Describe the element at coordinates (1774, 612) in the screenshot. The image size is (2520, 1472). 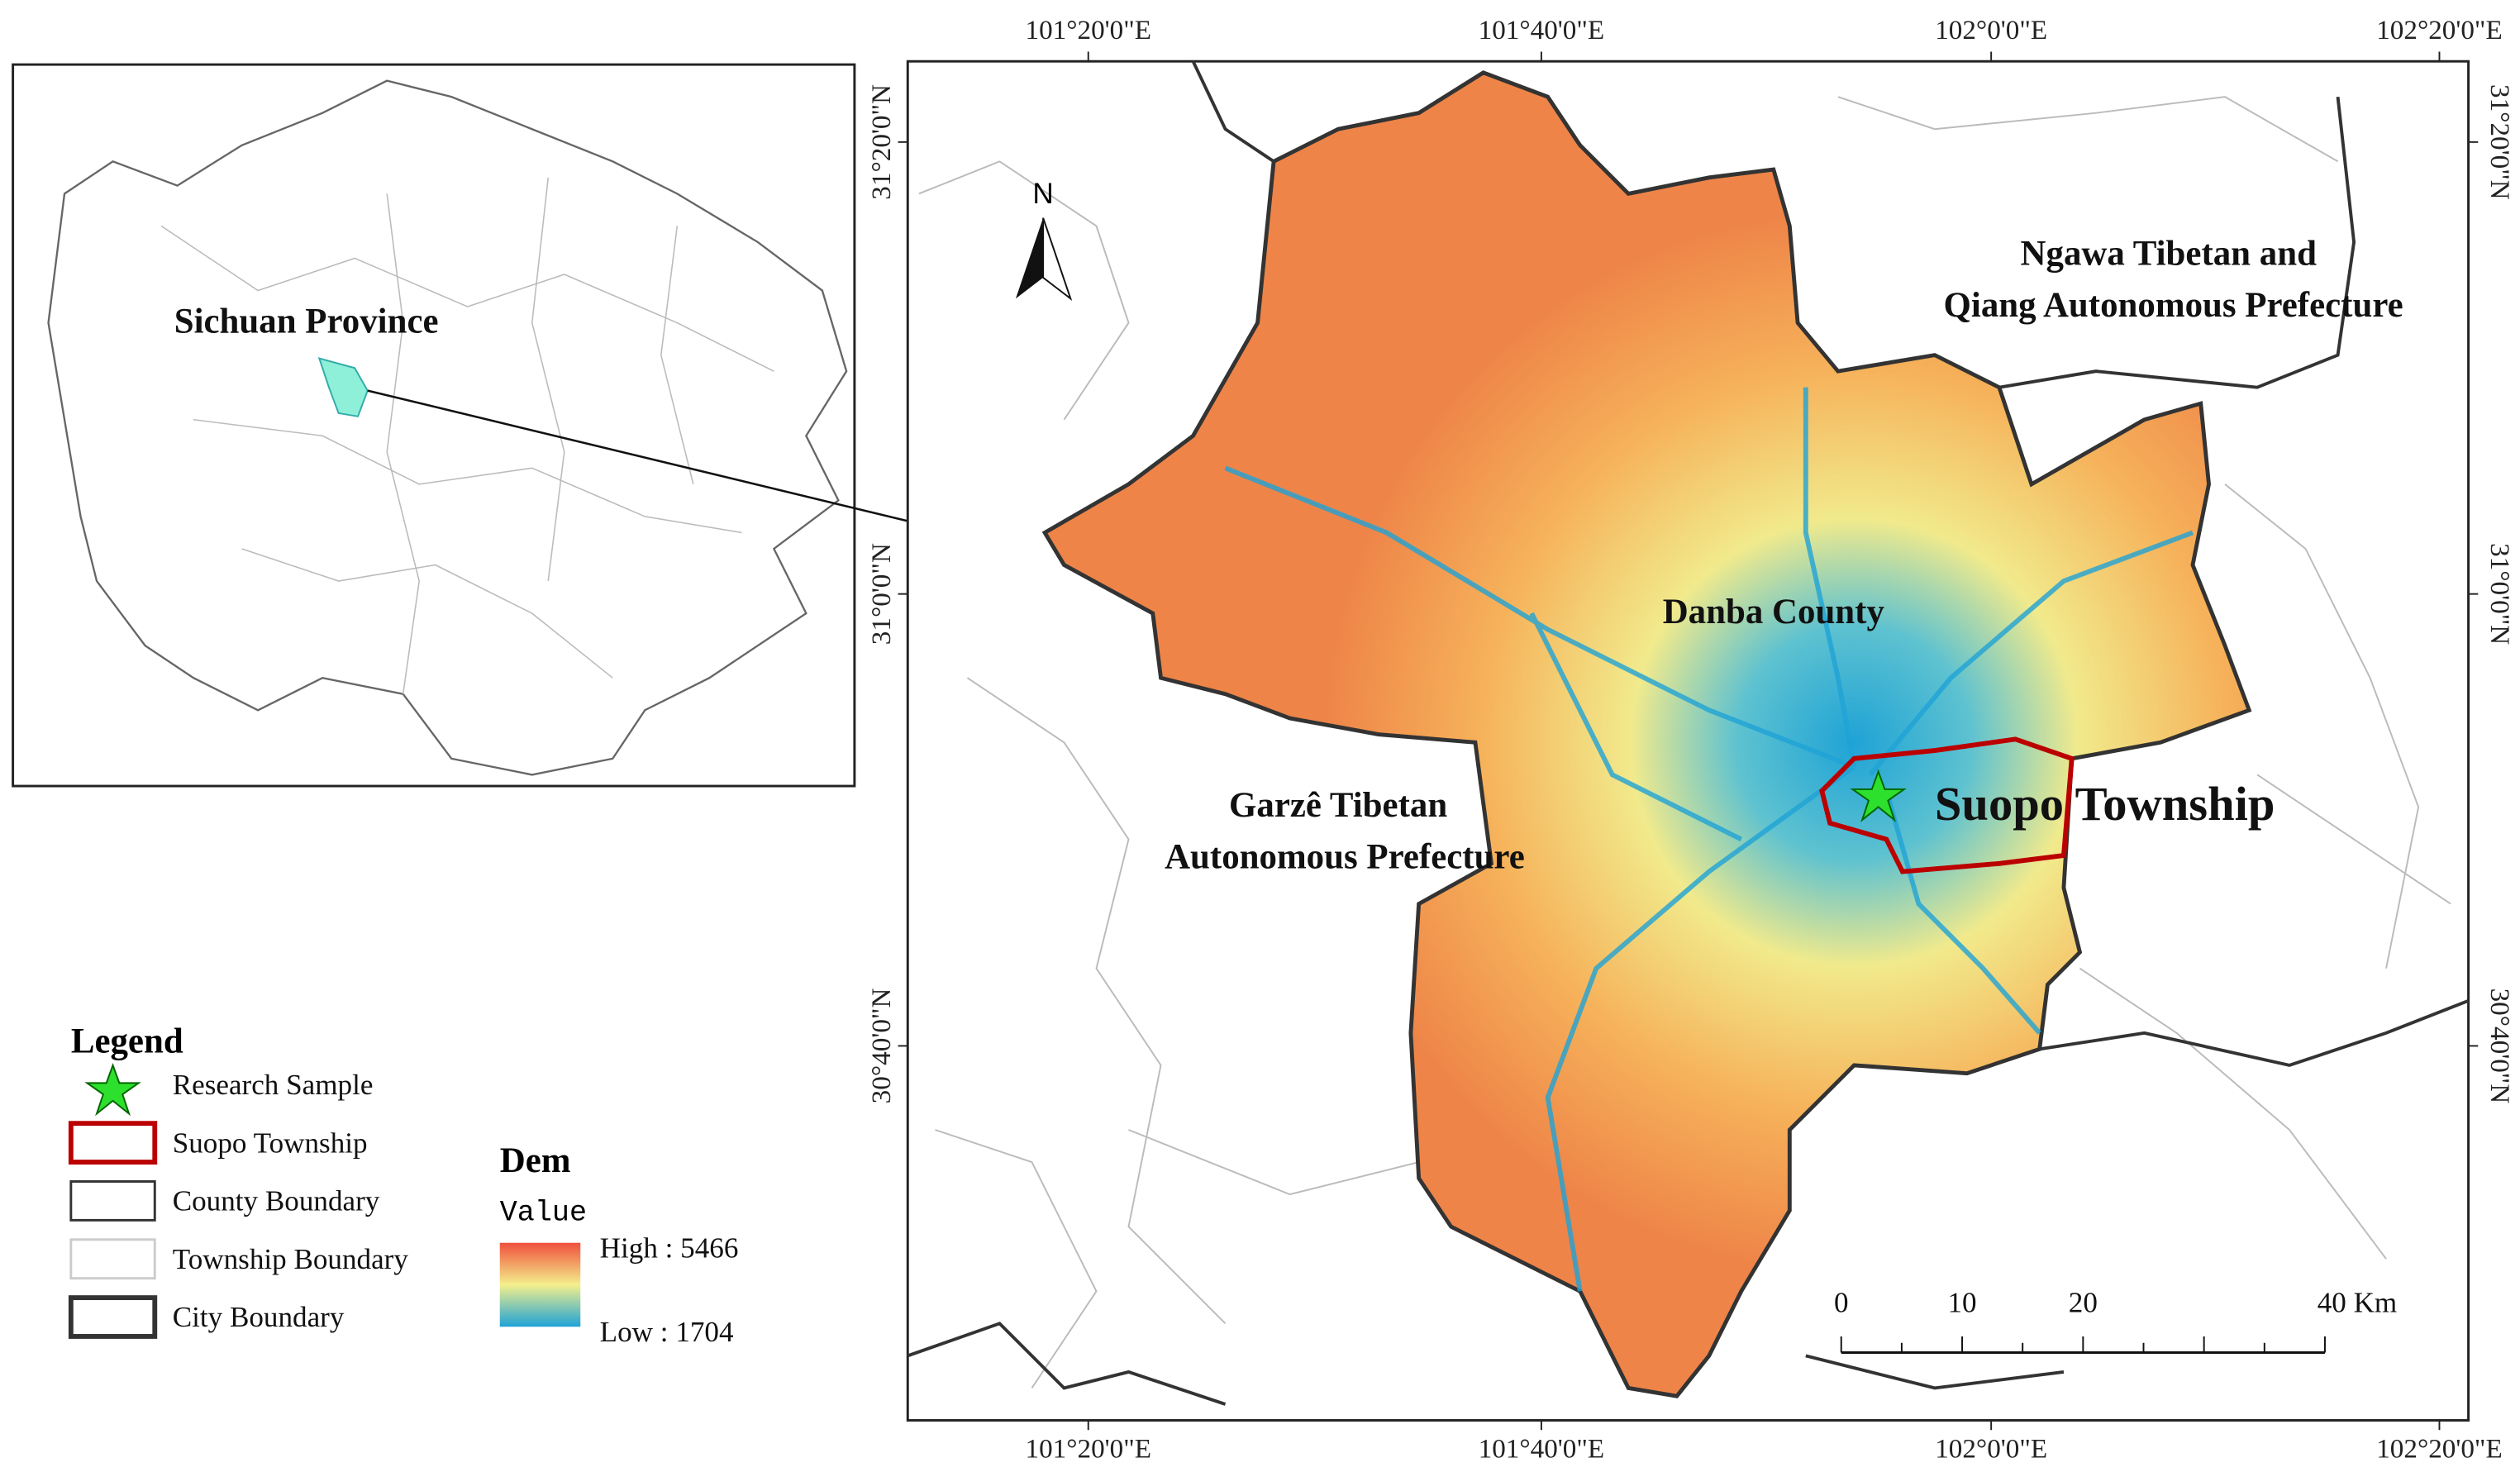
I see `danba-label: Danba County` at that location.